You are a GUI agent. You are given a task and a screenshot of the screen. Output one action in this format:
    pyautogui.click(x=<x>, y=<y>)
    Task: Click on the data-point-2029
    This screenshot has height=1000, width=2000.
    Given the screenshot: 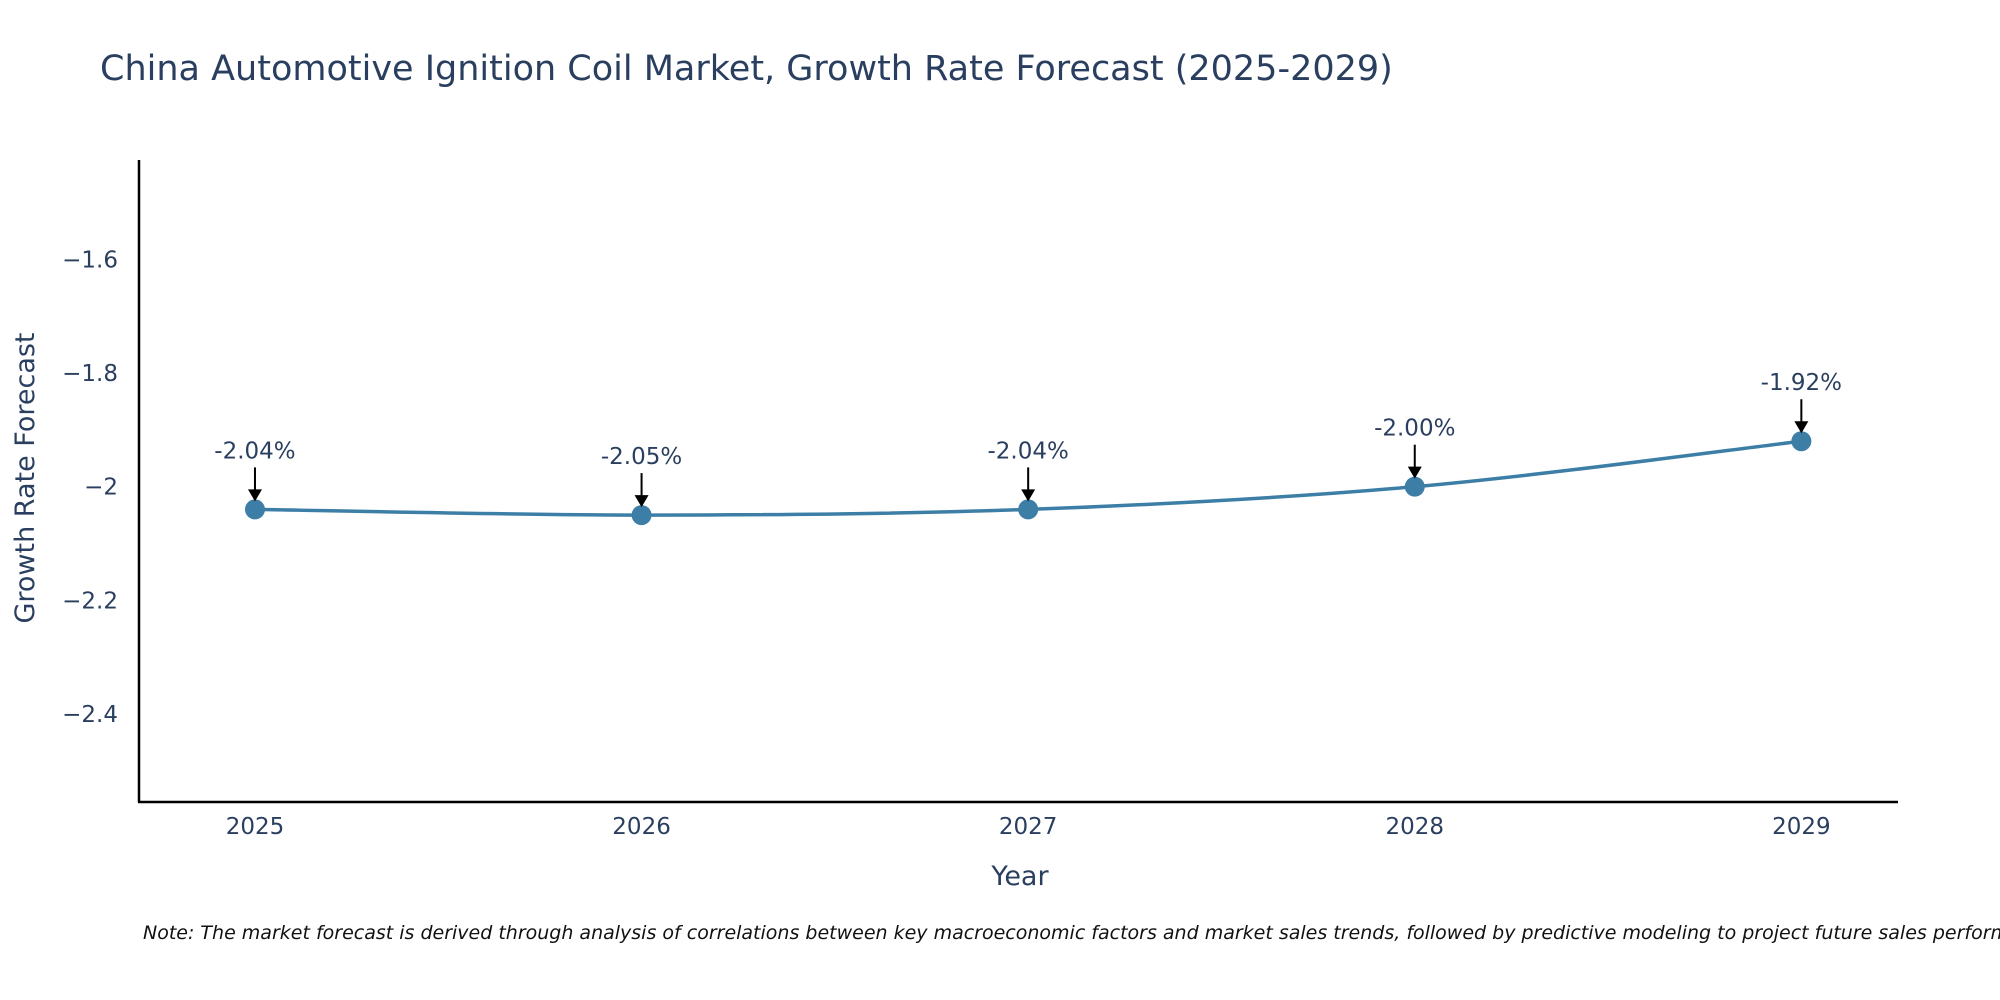 What is the action you would take?
    pyautogui.click(x=1801, y=441)
    